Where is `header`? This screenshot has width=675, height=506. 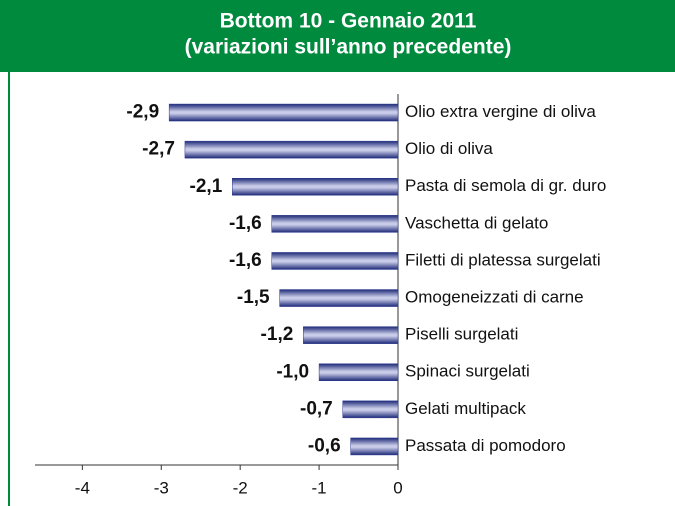 header is located at coordinates (337, 36).